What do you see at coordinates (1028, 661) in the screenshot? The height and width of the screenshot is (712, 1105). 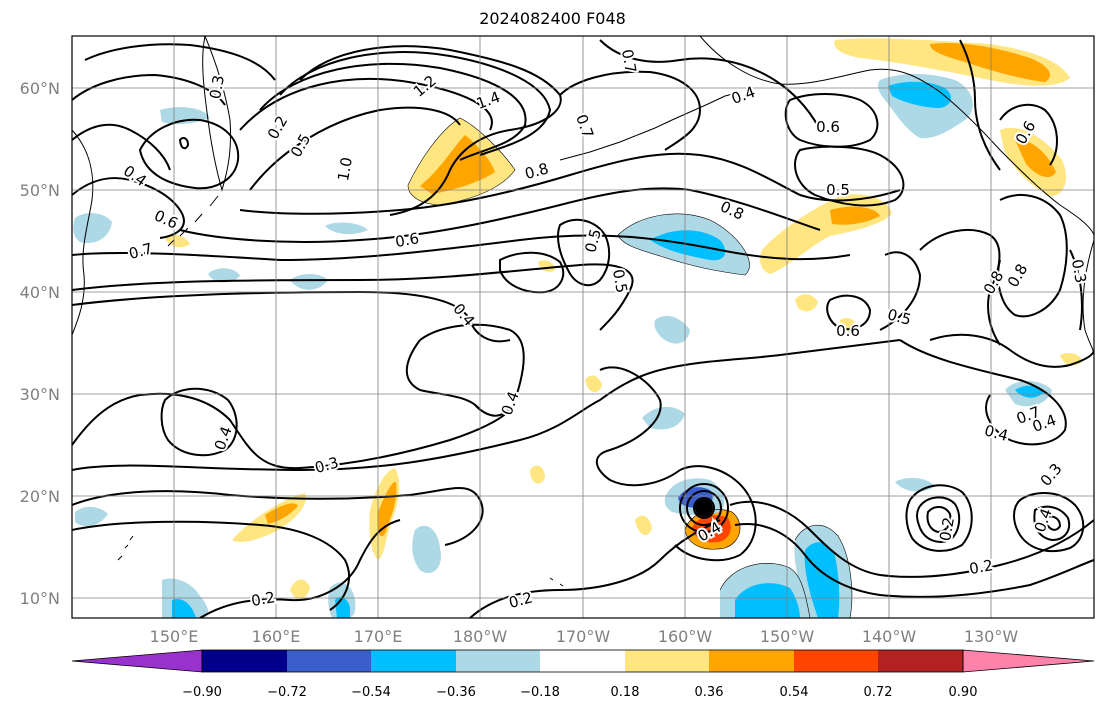 I see `colorbar-extend-high` at bounding box center [1028, 661].